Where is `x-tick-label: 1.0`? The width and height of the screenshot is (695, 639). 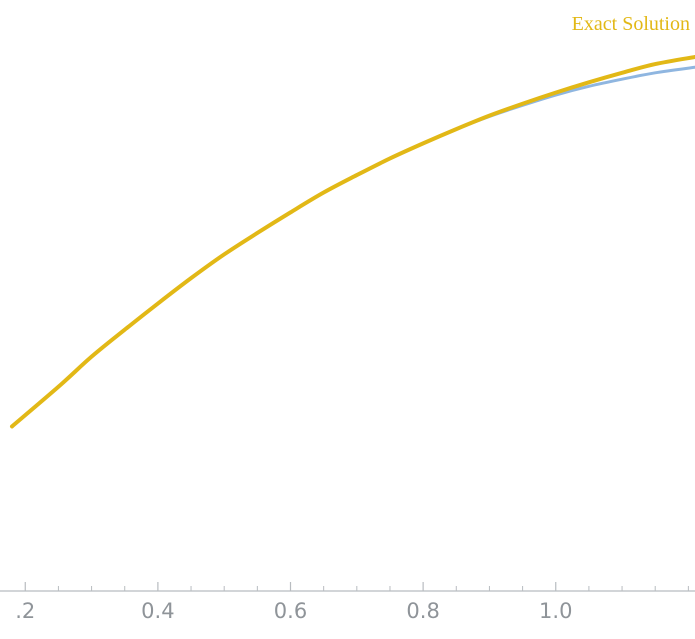 x-tick-label: 1.0 is located at coordinates (555, 611).